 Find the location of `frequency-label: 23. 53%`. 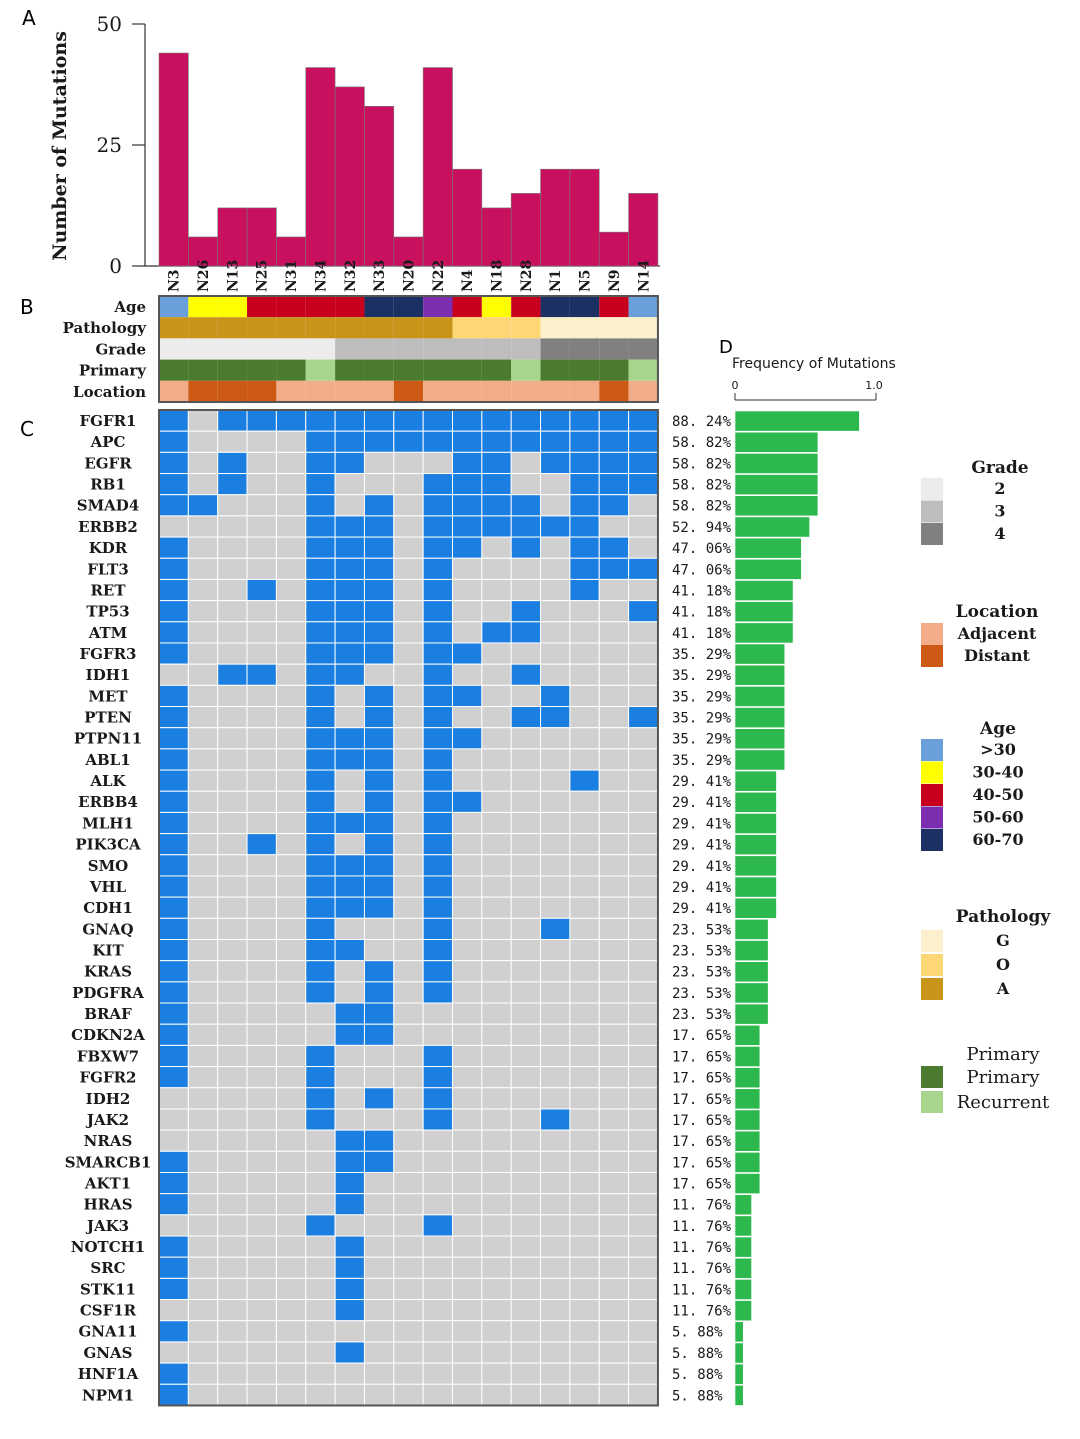

frequency-label: 23. 53% is located at coordinates (702, 1015).